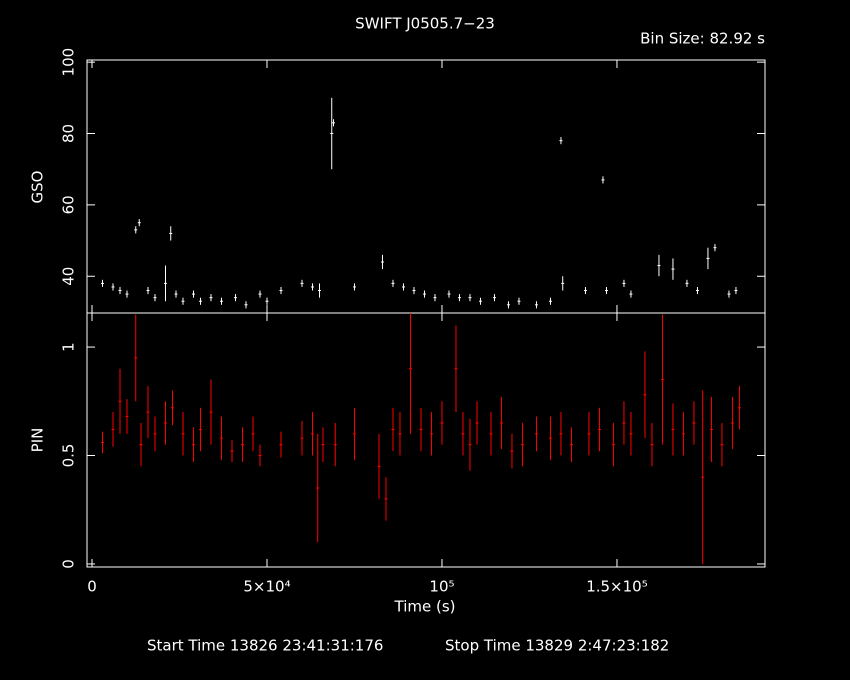  I want to click on x-axis-label: Time (s), so click(425, 607).